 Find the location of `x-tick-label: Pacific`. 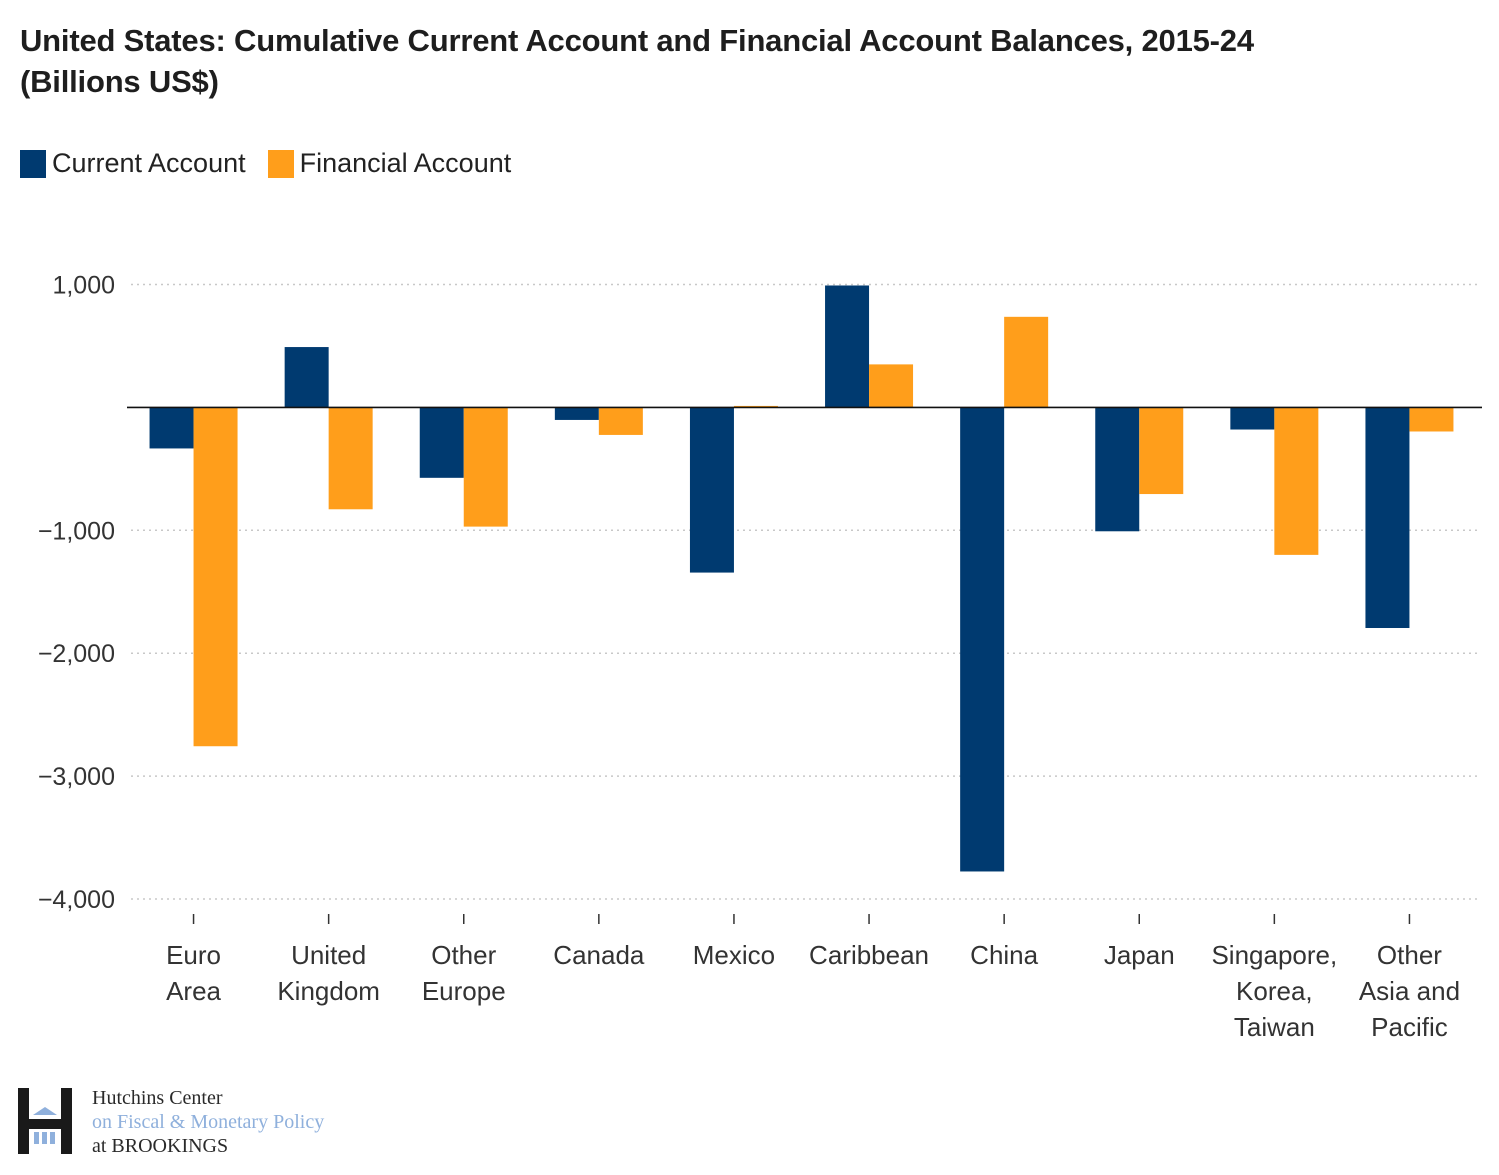

x-tick-label: Pacific is located at coordinates (1409, 1027).